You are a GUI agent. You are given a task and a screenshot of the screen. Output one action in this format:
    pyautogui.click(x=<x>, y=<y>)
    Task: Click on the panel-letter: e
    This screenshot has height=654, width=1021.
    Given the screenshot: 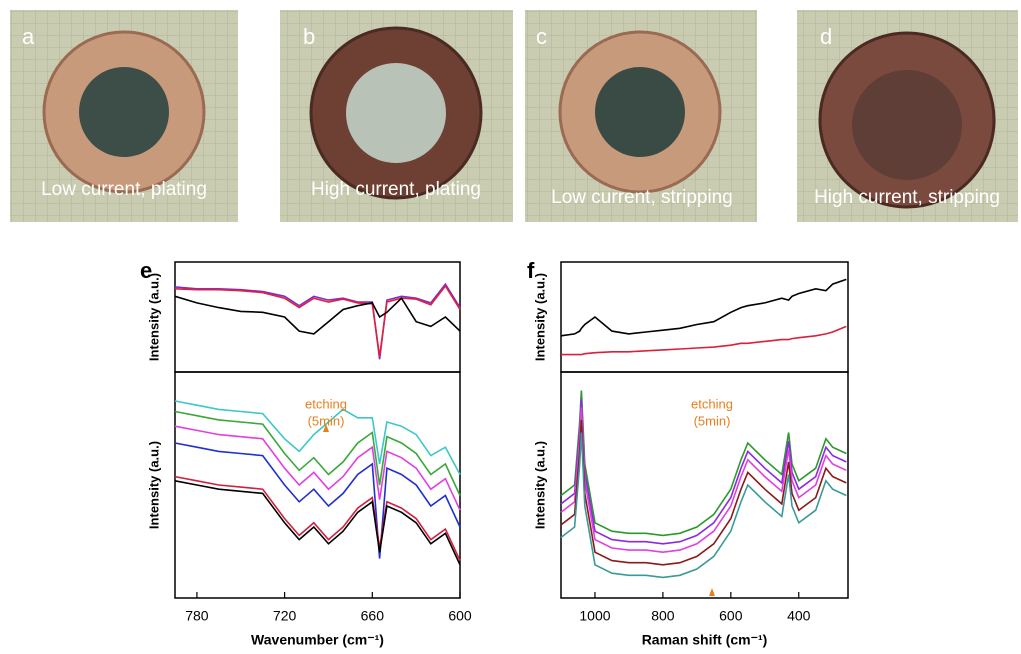 What is the action you would take?
    pyautogui.click(x=146, y=270)
    